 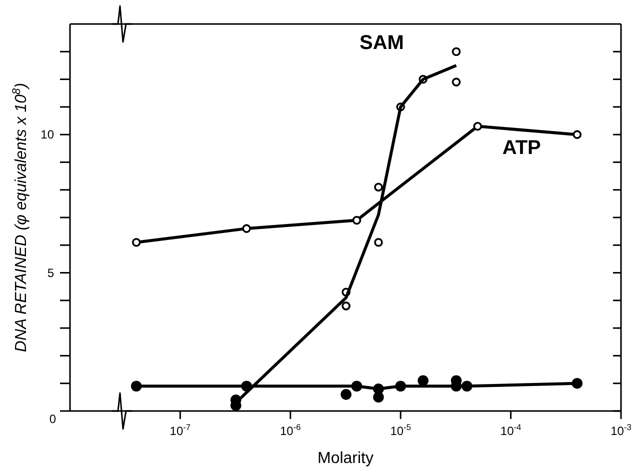 I want to click on y-tick-label: 0, so click(x=52, y=419).